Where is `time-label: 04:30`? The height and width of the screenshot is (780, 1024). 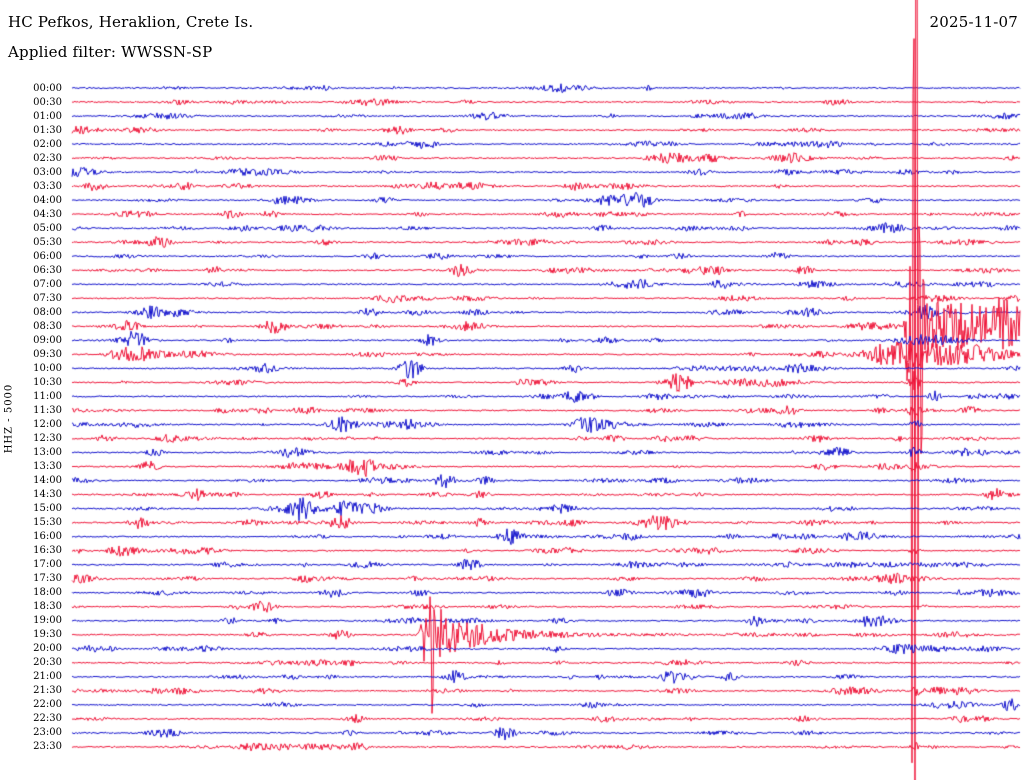 time-label: 04:30 is located at coordinates (47, 214).